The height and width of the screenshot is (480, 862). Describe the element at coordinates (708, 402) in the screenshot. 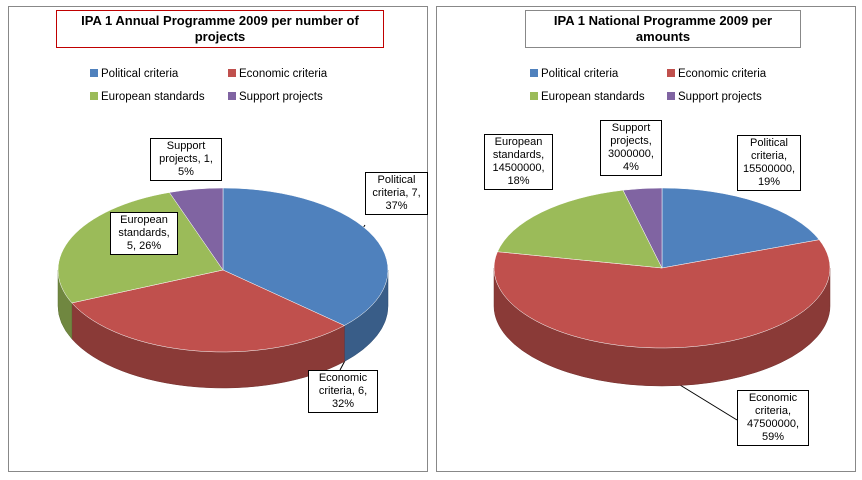

I see `leader-line` at that location.